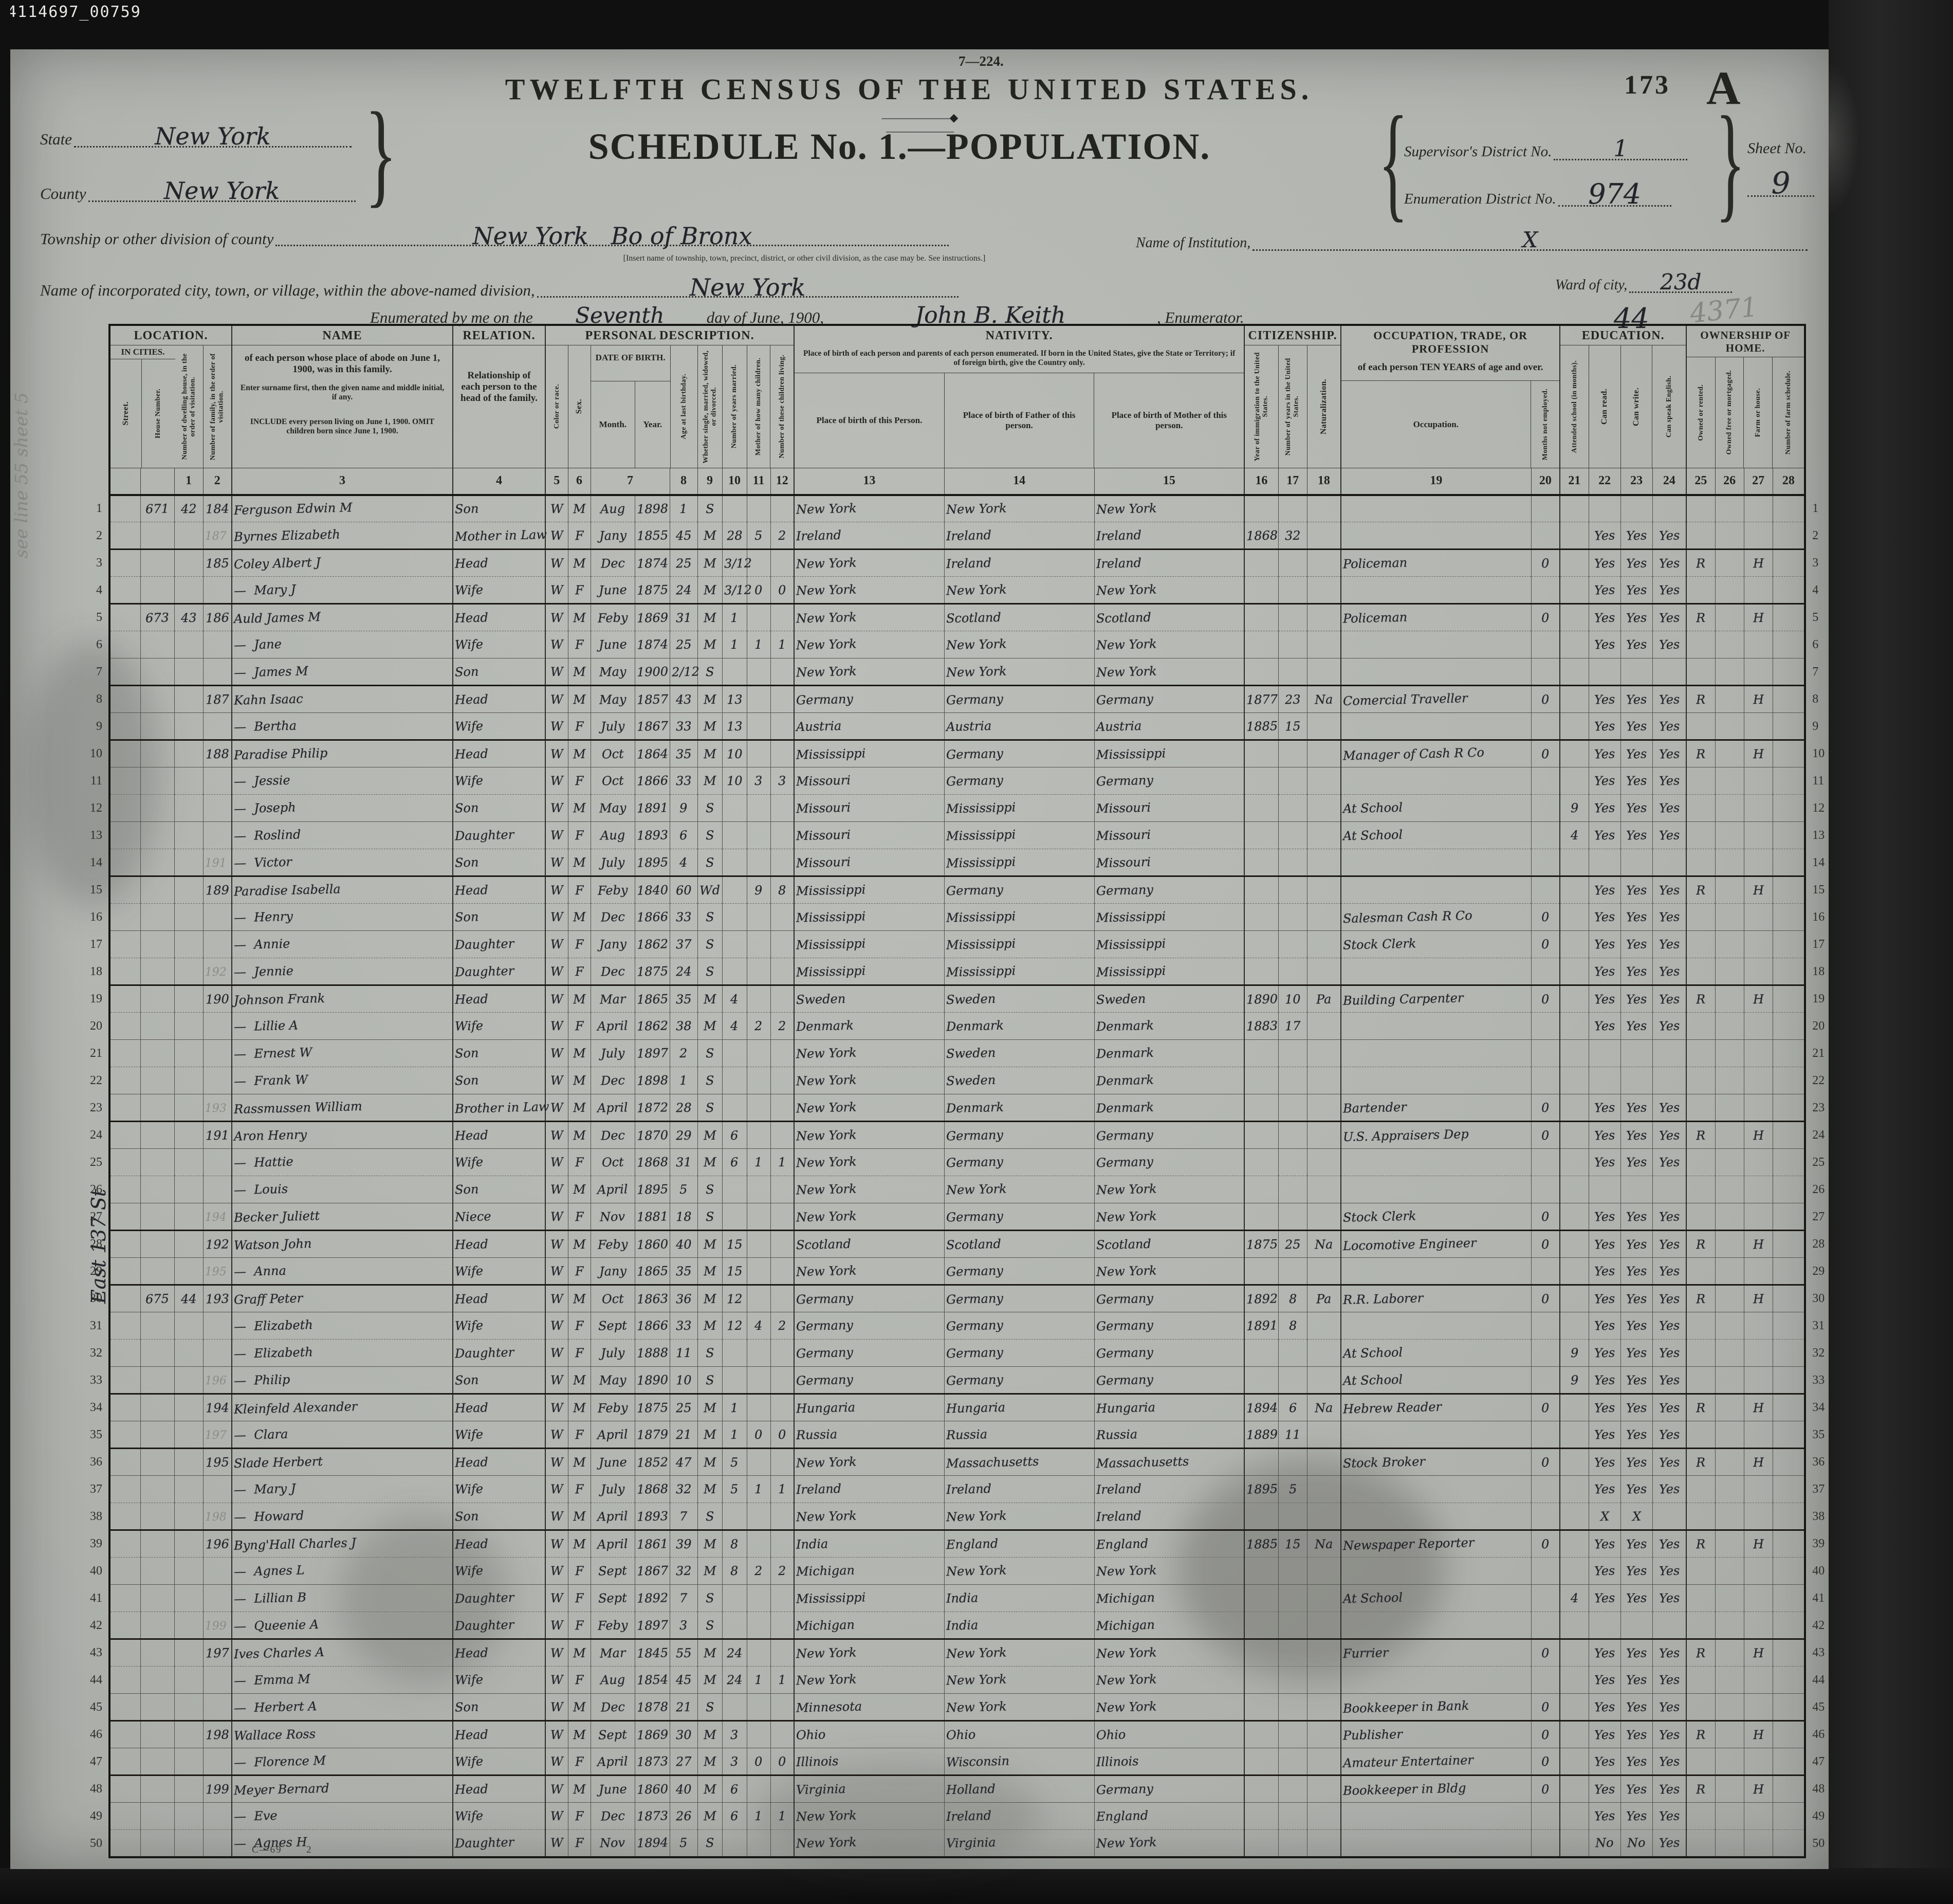 The width and height of the screenshot is (1953, 1904). I want to click on handwritten-entry: Pa, so click(1324, 1299).